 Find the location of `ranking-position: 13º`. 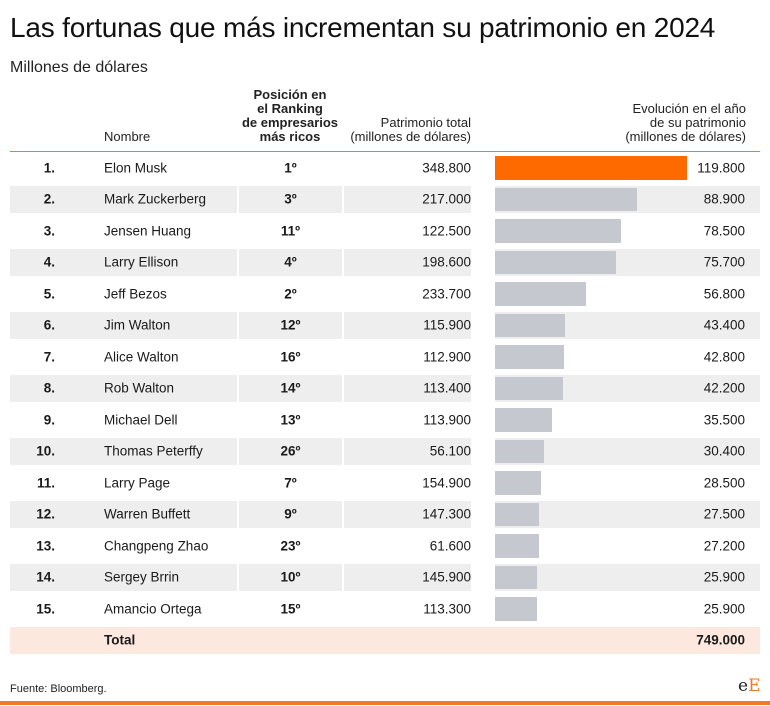

ranking-position: 13º is located at coordinates (290, 420).